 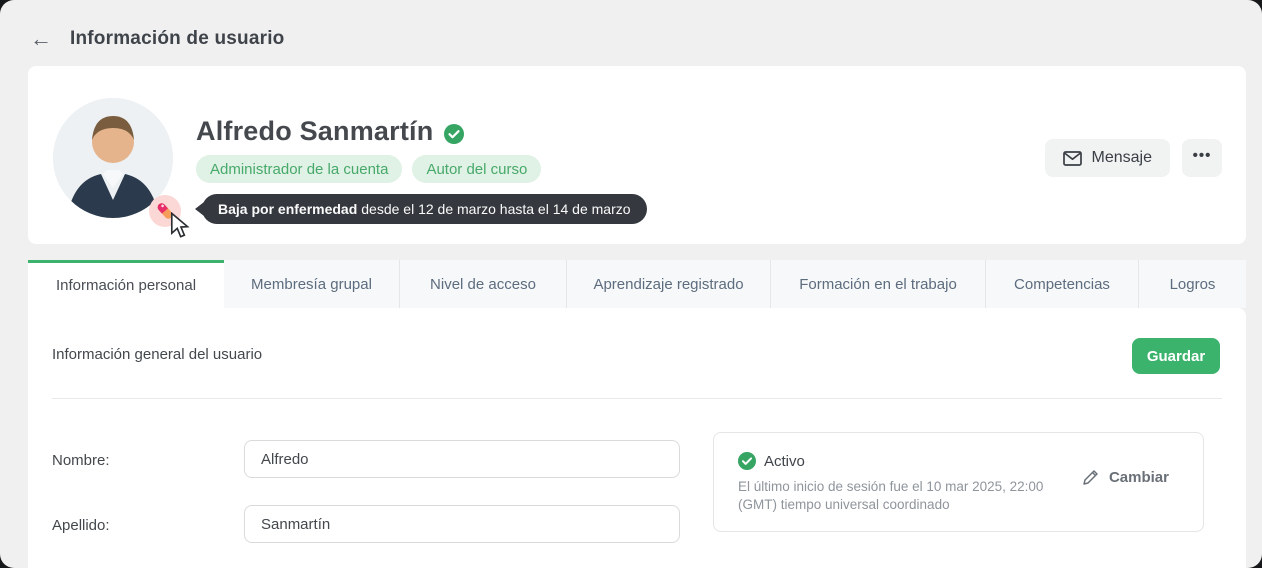 I want to click on pill-icon, so click(x=165, y=211).